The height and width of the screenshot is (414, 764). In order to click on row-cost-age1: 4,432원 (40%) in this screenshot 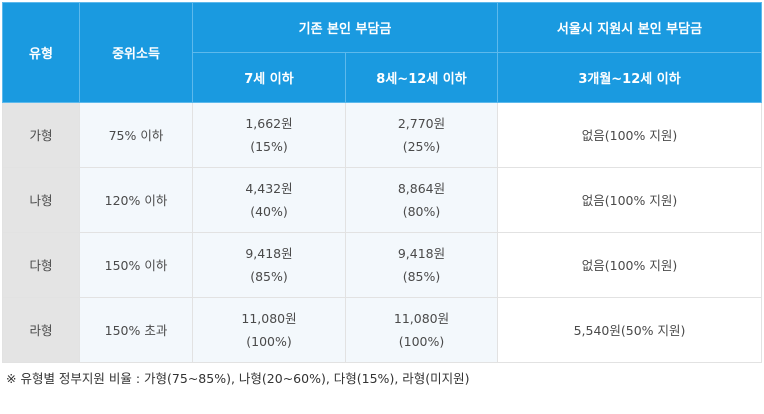, I will do `click(269, 200)`.